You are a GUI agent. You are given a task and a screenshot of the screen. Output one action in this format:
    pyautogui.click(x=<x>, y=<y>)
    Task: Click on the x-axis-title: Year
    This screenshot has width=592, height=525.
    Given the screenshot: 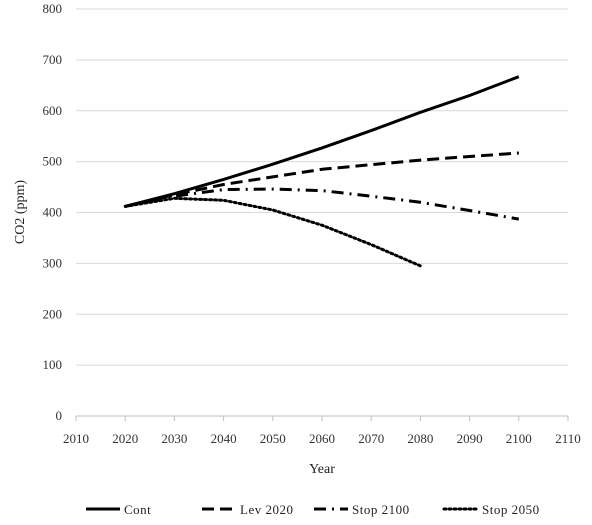 What is the action you would take?
    pyautogui.click(x=322, y=469)
    